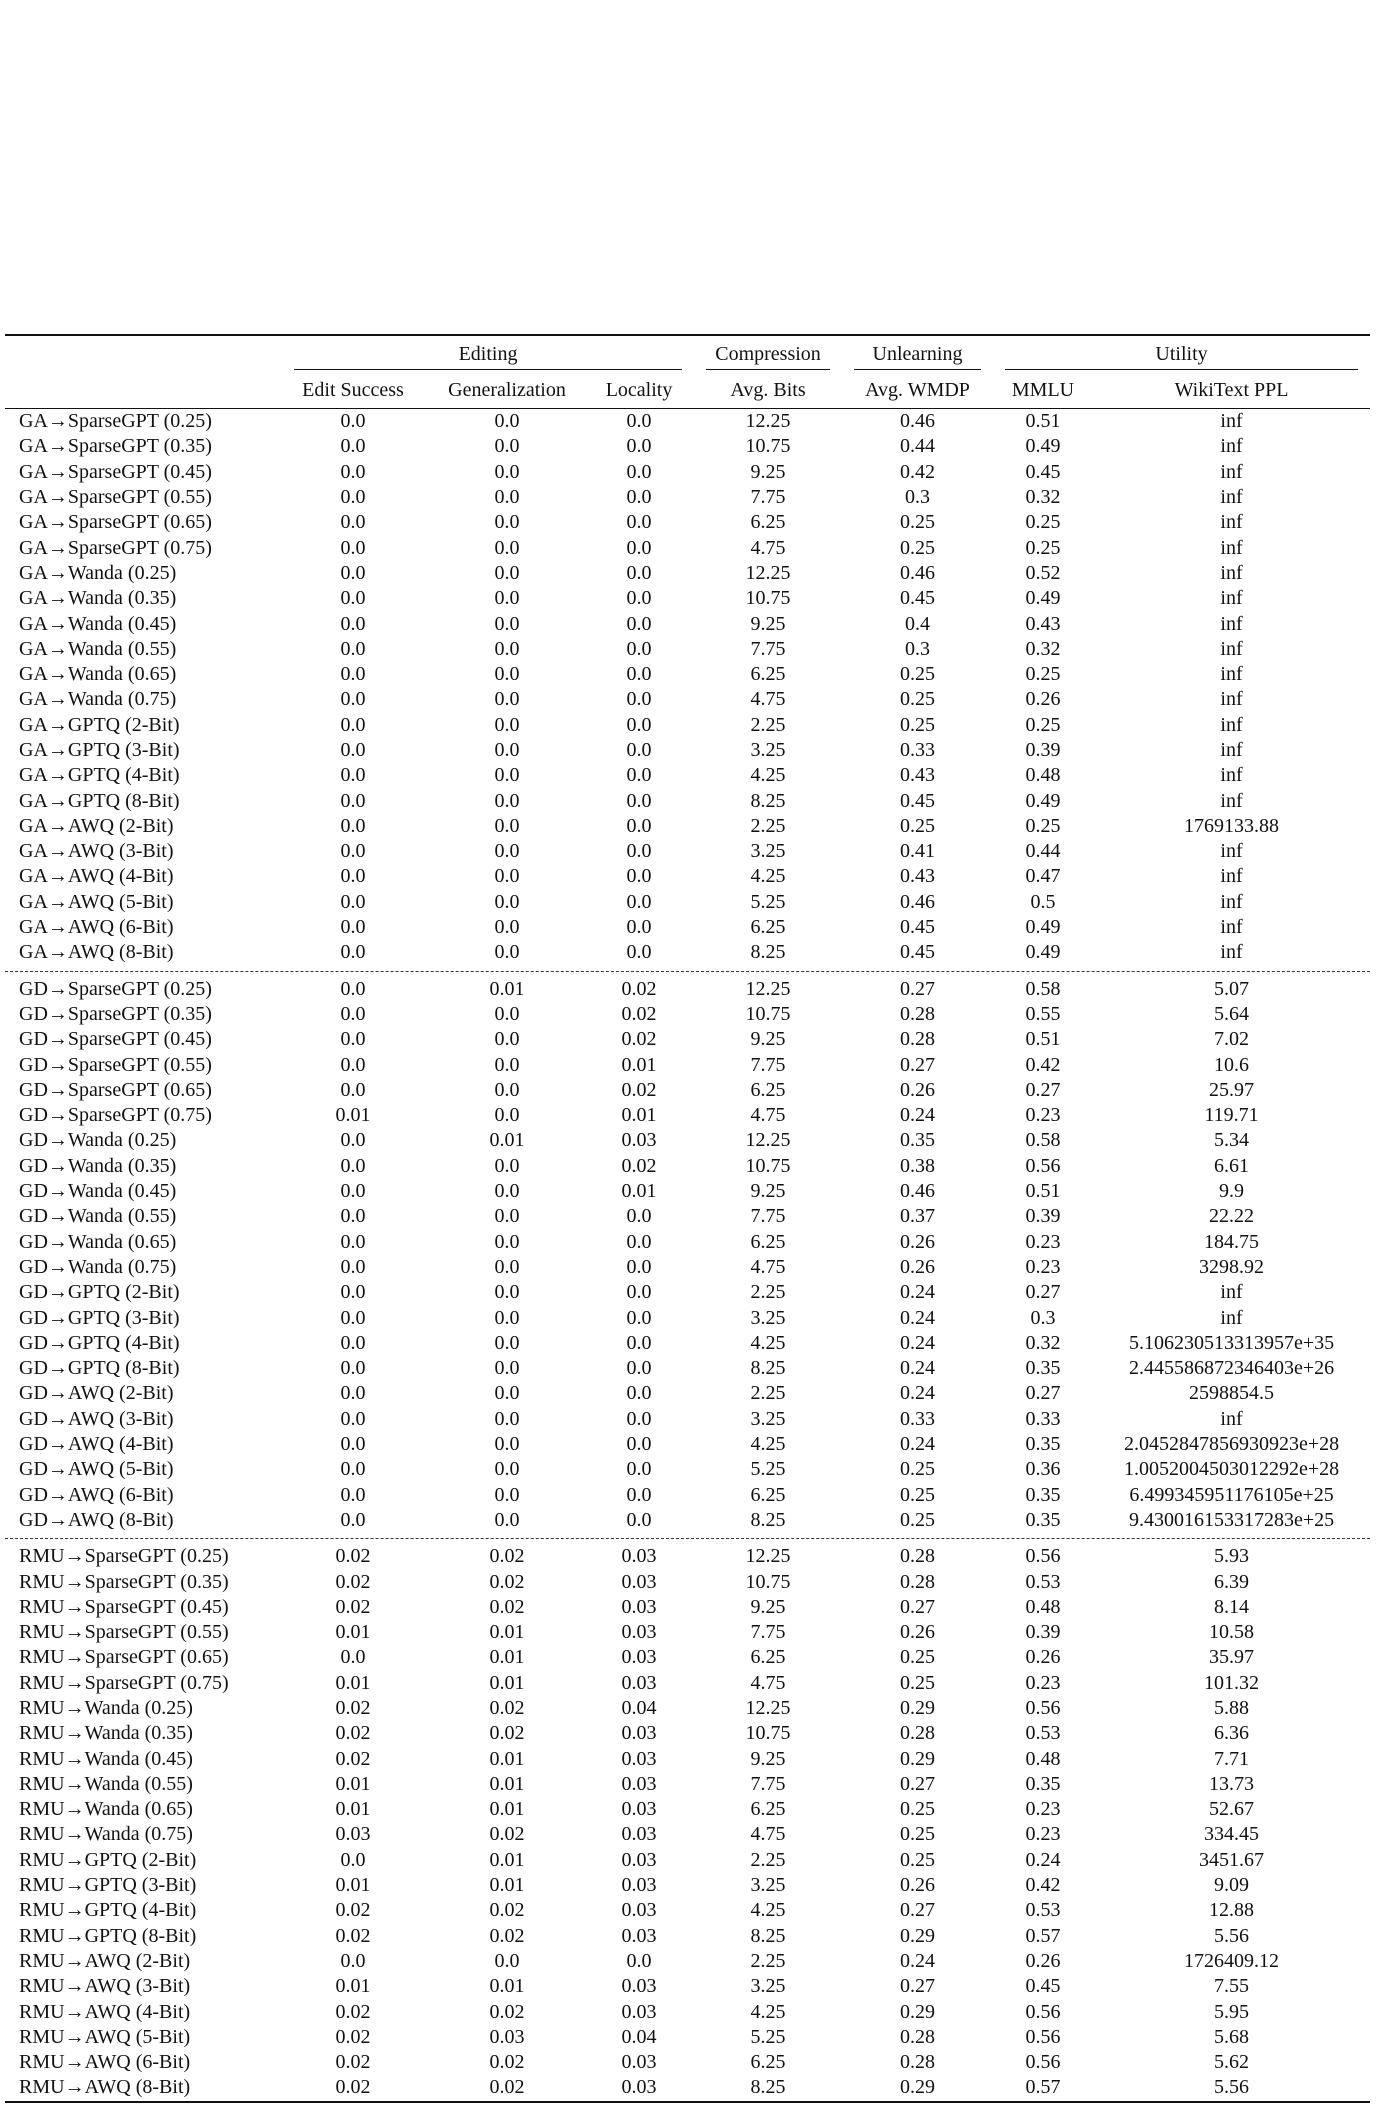 The image size is (1376, 2121). Describe the element at coordinates (98, 699) in the screenshot. I see `row-label-cell: GA→Wanda (0.75)` at that location.